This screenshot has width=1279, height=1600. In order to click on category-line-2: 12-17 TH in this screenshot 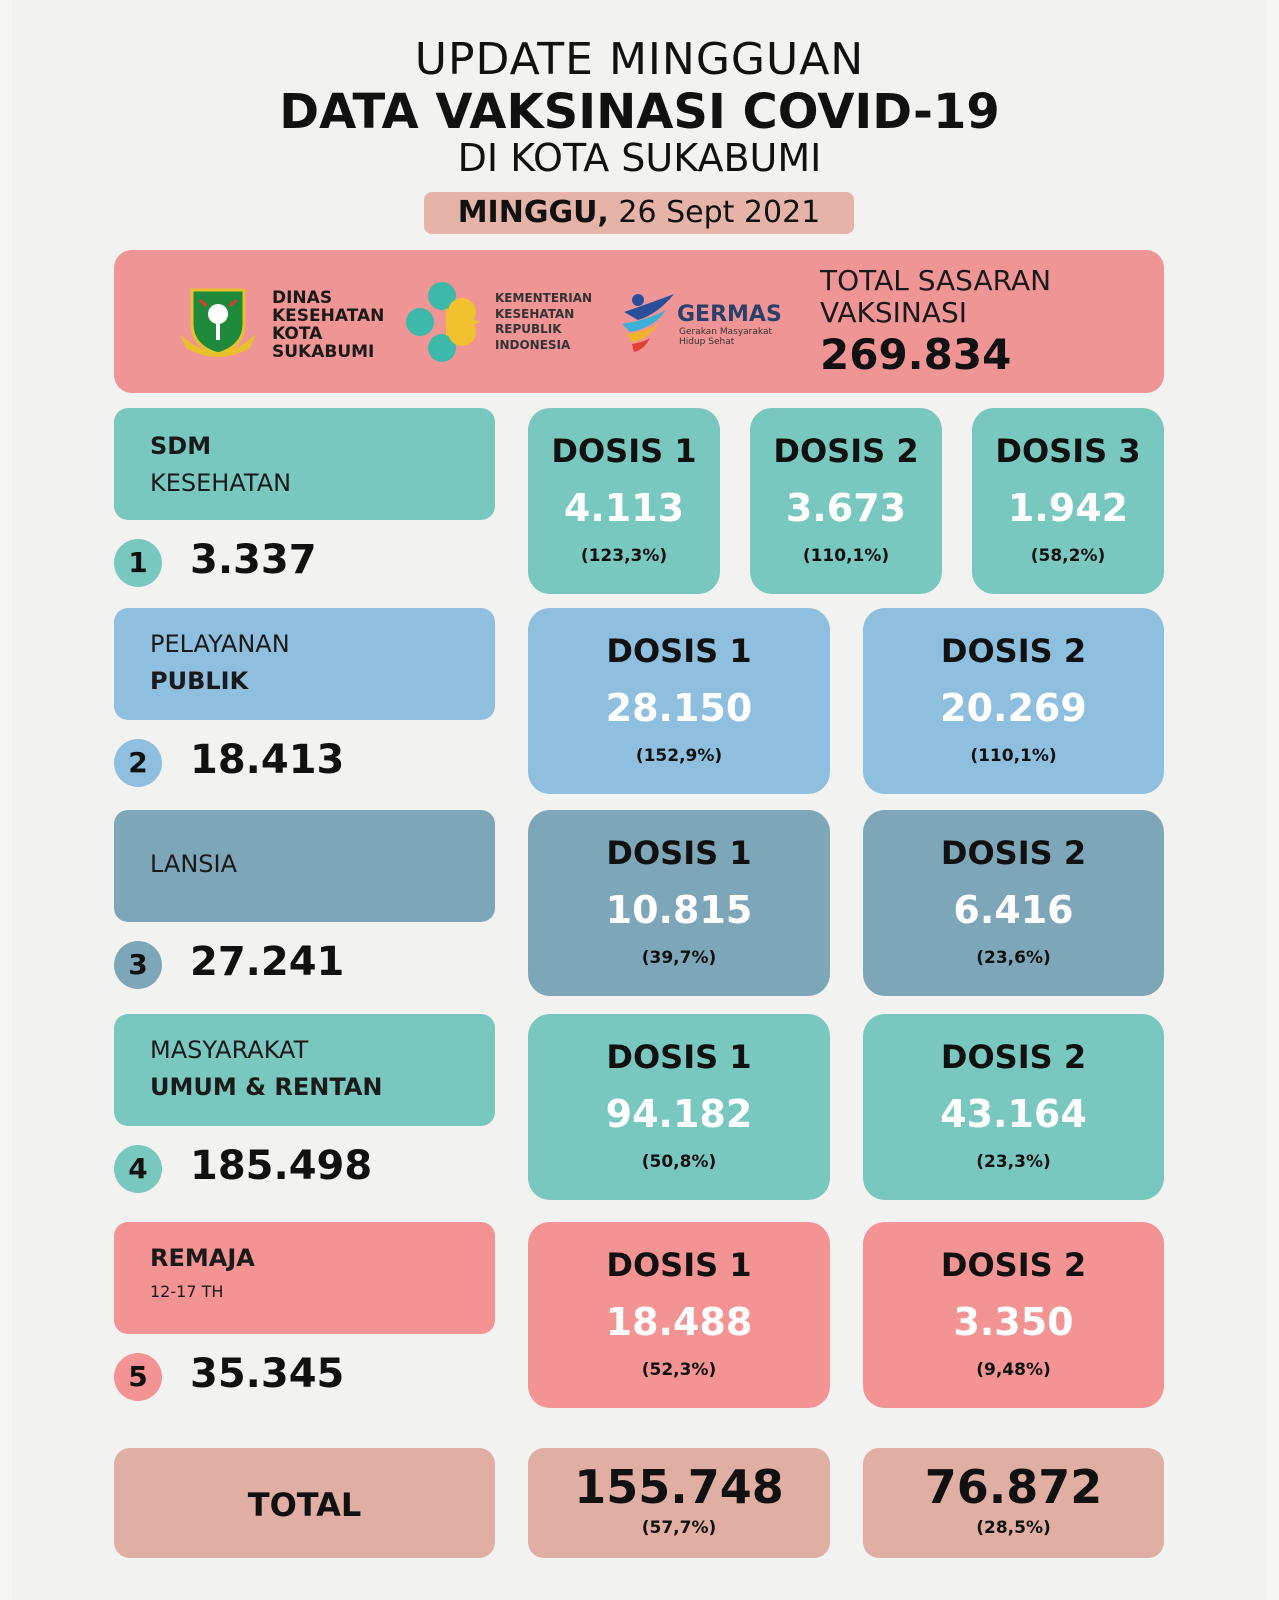, I will do `click(187, 1291)`.